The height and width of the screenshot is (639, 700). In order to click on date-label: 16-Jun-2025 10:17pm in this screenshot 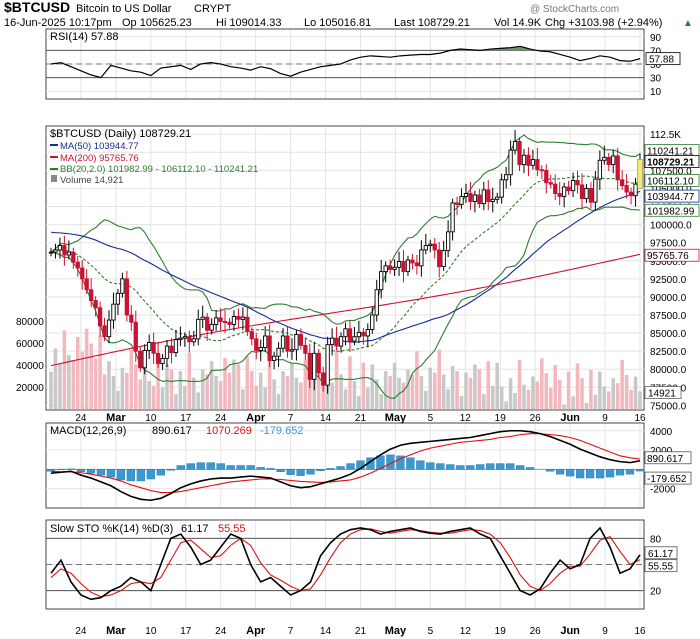, I will do `click(58, 23)`.